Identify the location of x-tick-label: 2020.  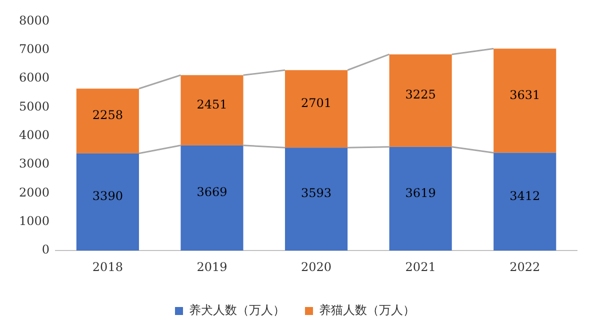
(316, 267).